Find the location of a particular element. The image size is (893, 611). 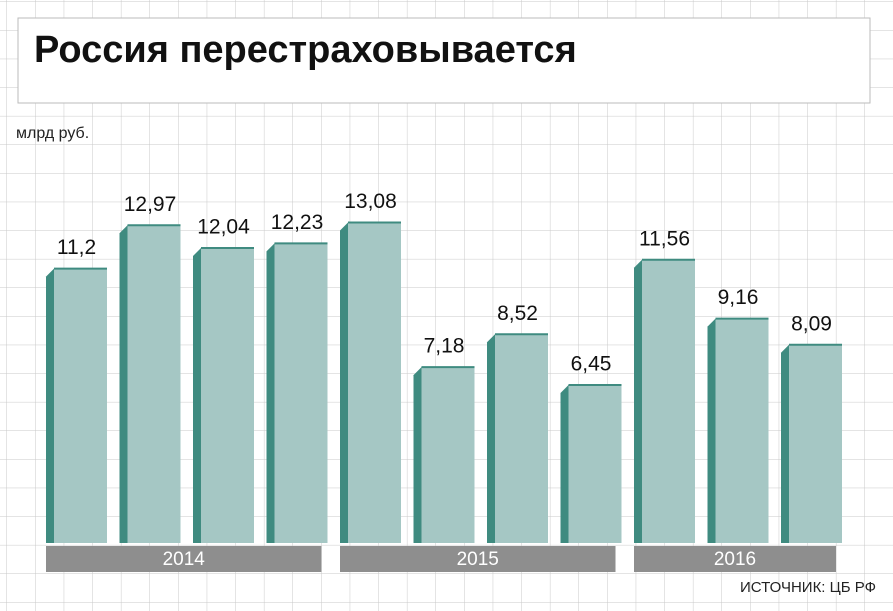

chart-title: Россия перестраховывается is located at coordinates (305, 50).